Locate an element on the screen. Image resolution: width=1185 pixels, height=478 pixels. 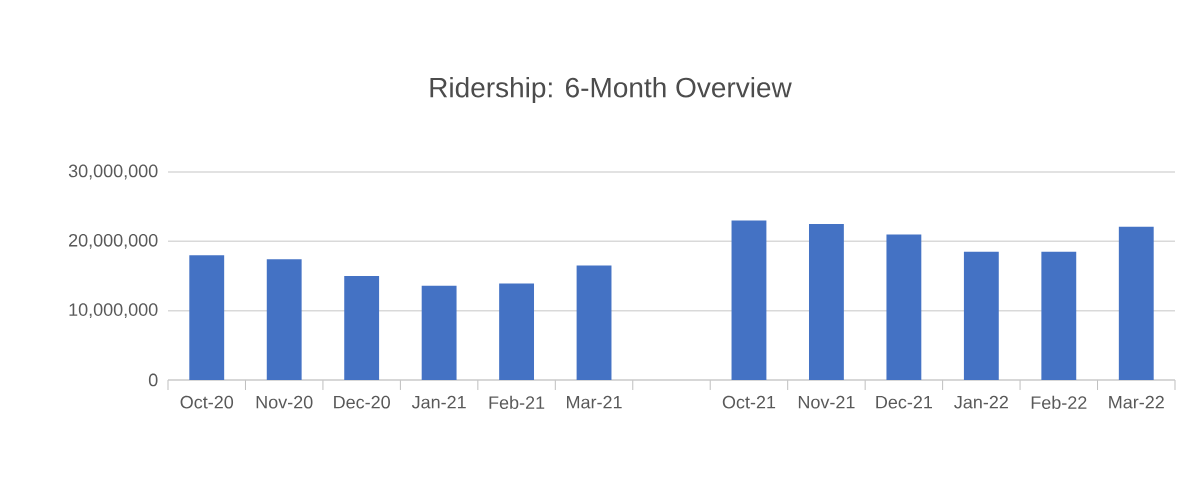
x-tick-label: Mar-21 is located at coordinates (594, 402).